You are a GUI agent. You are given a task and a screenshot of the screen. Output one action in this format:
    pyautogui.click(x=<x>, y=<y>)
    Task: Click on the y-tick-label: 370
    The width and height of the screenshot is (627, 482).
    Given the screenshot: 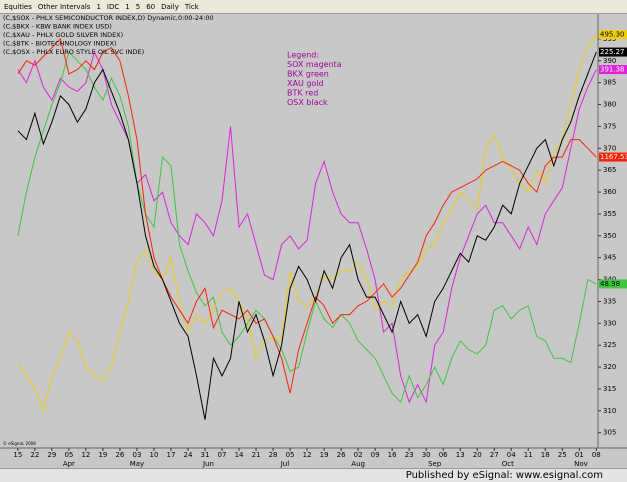 What is the action you would take?
    pyautogui.click(x=609, y=148)
    